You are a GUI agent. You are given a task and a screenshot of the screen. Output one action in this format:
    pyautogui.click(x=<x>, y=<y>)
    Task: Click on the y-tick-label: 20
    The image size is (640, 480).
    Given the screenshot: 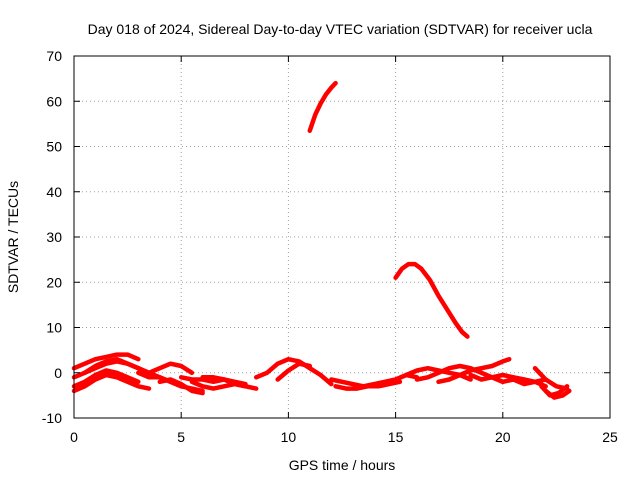 What is the action you would take?
    pyautogui.click(x=54, y=282)
    